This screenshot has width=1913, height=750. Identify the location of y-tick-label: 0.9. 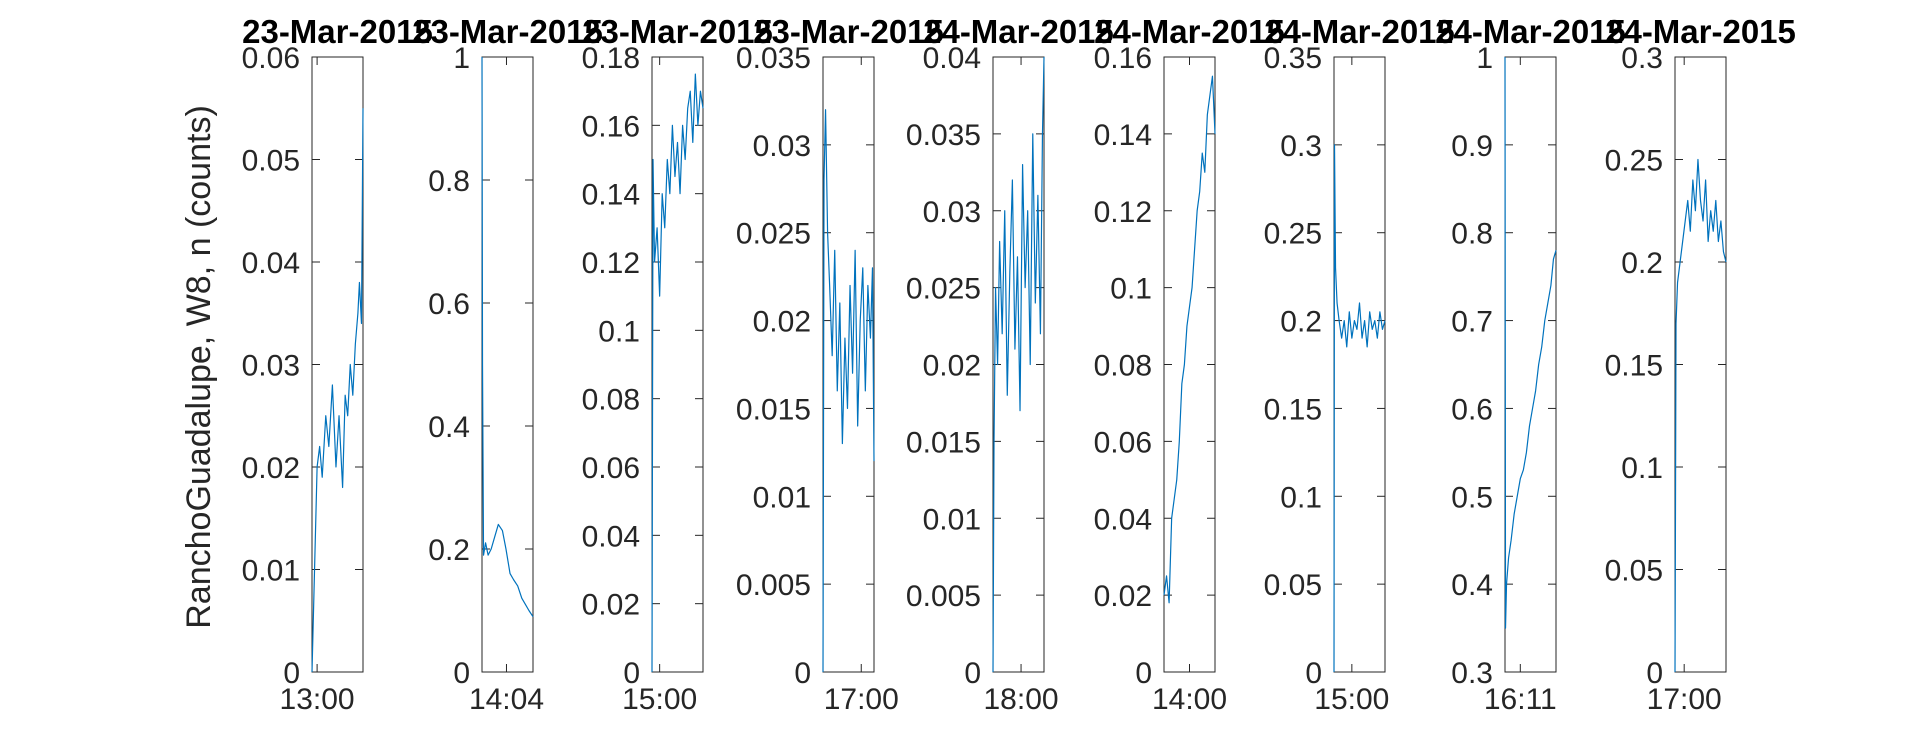
(1472, 146).